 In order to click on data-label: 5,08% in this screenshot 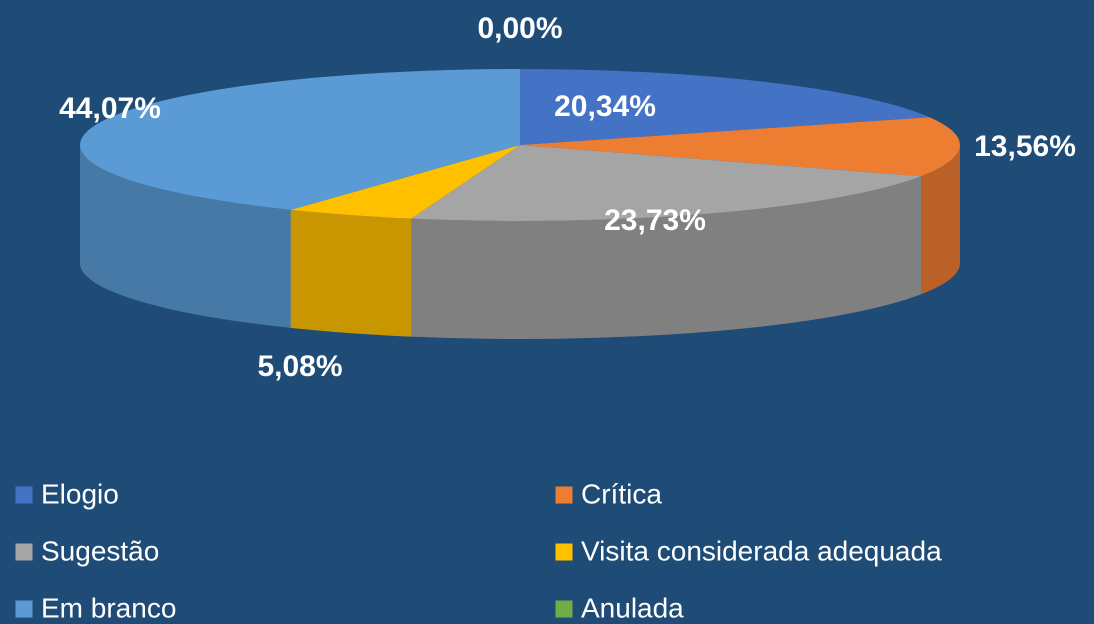, I will do `click(299, 366)`.